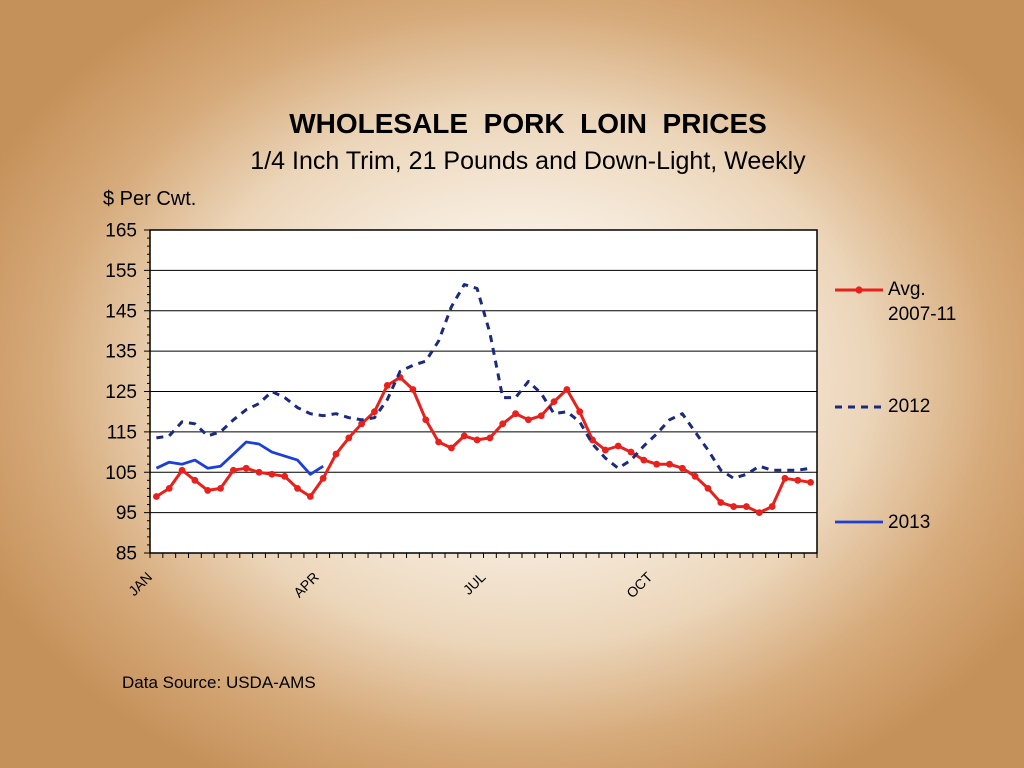 Image resolution: width=1024 pixels, height=768 pixels. What do you see at coordinates (121, 352) in the screenshot?
I see `y-tick-label: 135` at bounding box center [121, 352].